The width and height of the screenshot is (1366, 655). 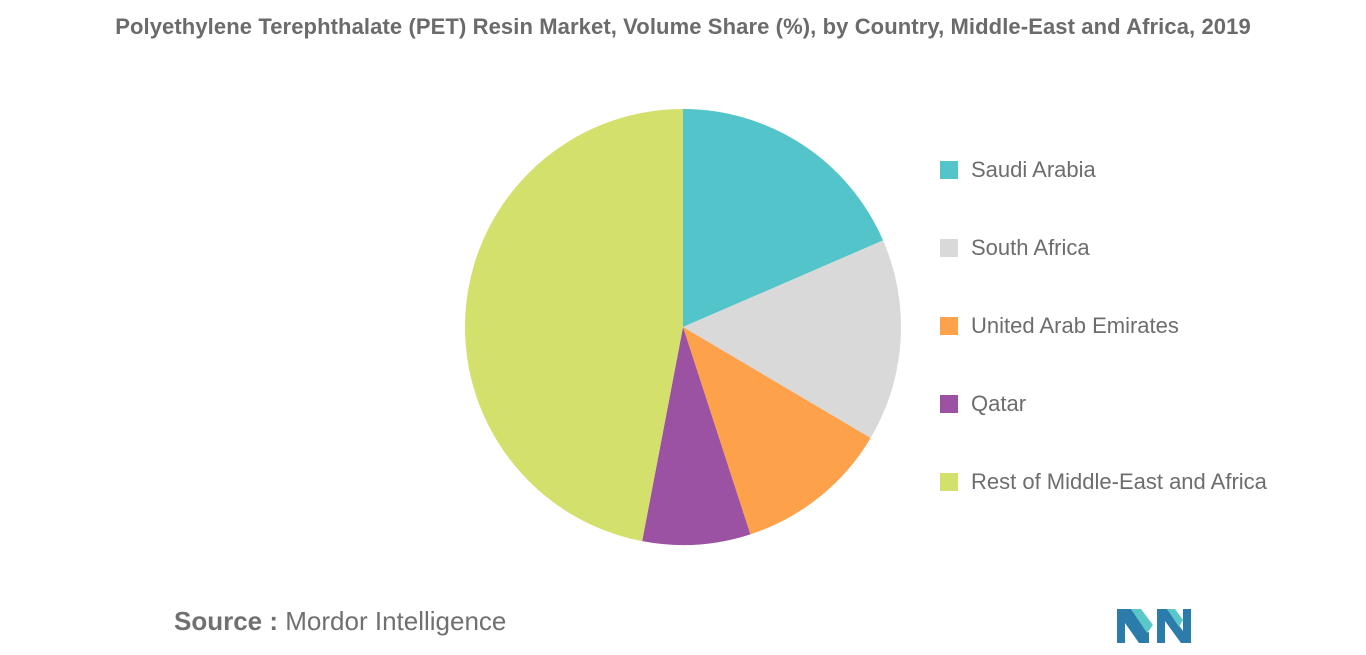 I want to click on legend-label: United Arab Emirates, so click(x=1075, y=325).